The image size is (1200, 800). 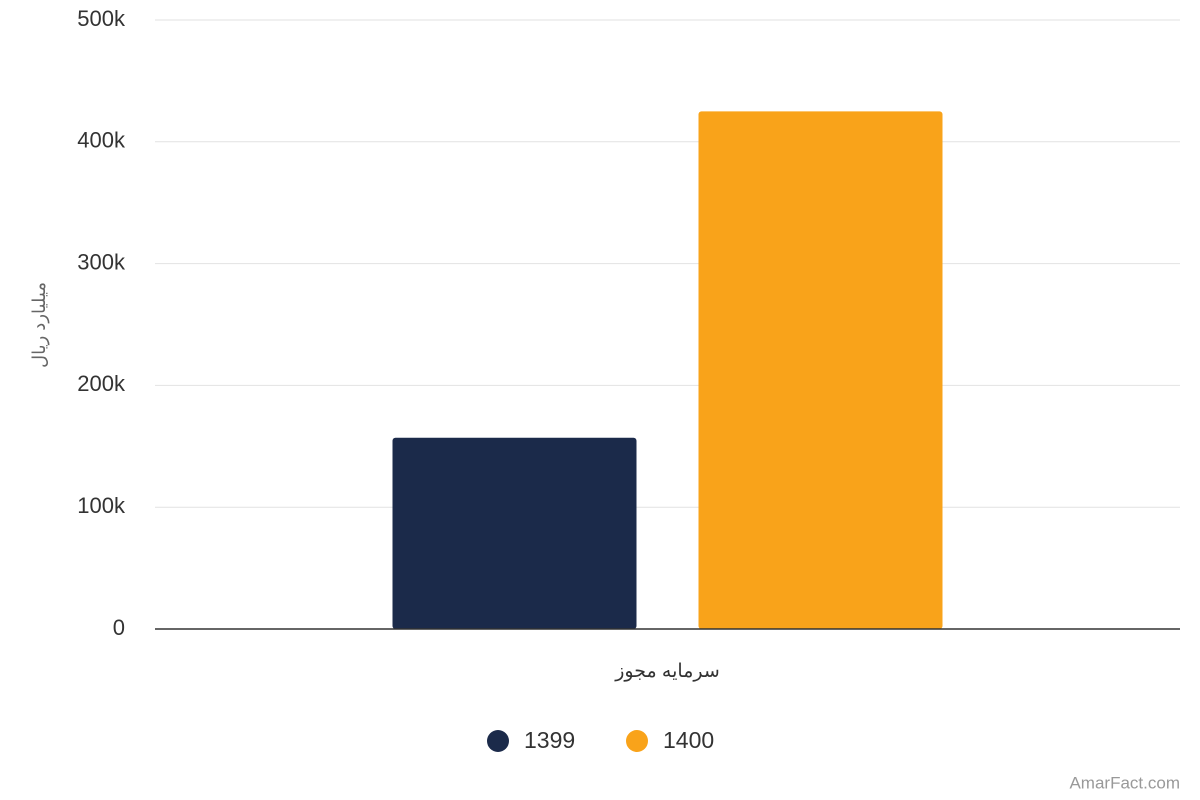 What do you see at coordinates (1124, 782) in the screenshot?
I see `credit: AmarFact.com` at bounding box center [1124, 782].